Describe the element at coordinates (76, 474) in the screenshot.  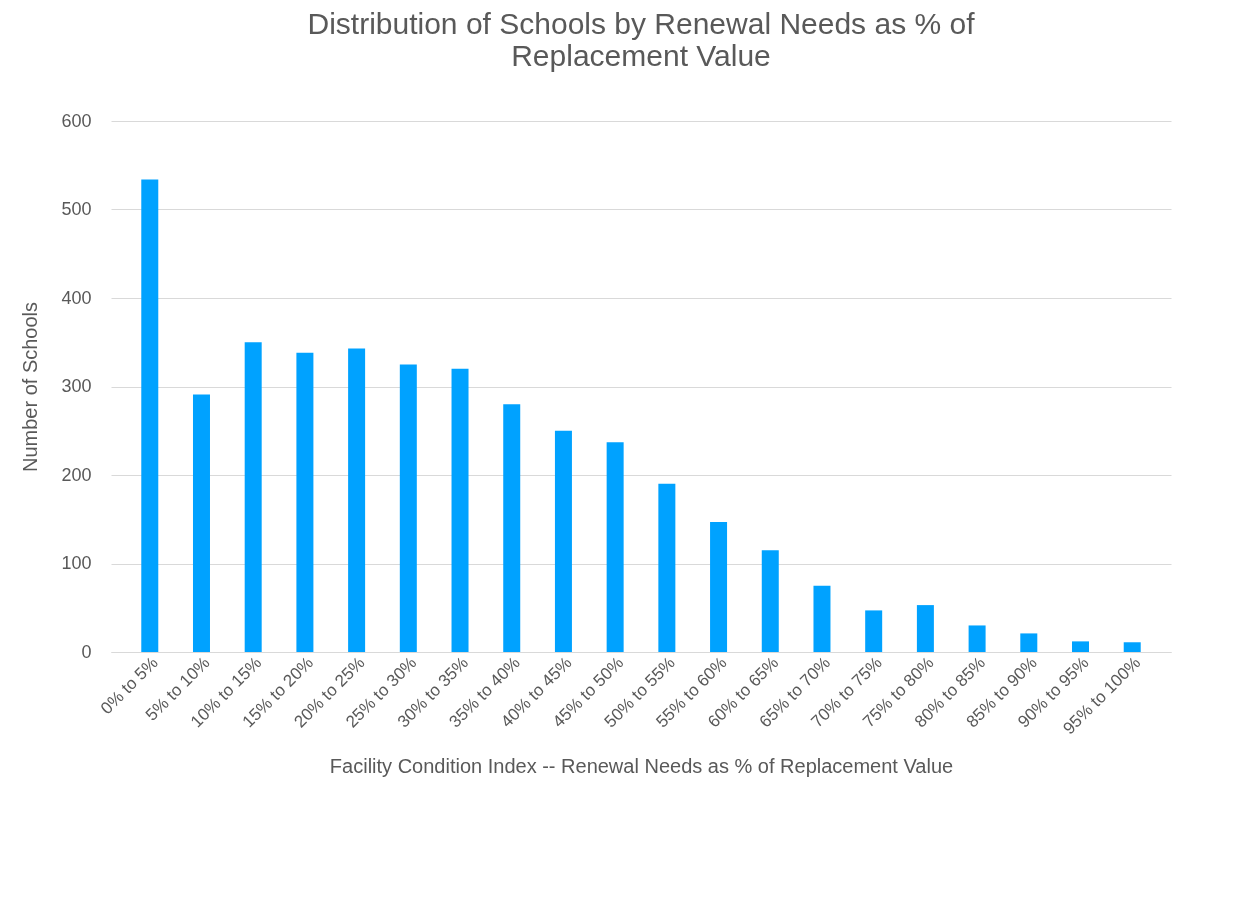
I see `y-tick-label: 200` at that location.